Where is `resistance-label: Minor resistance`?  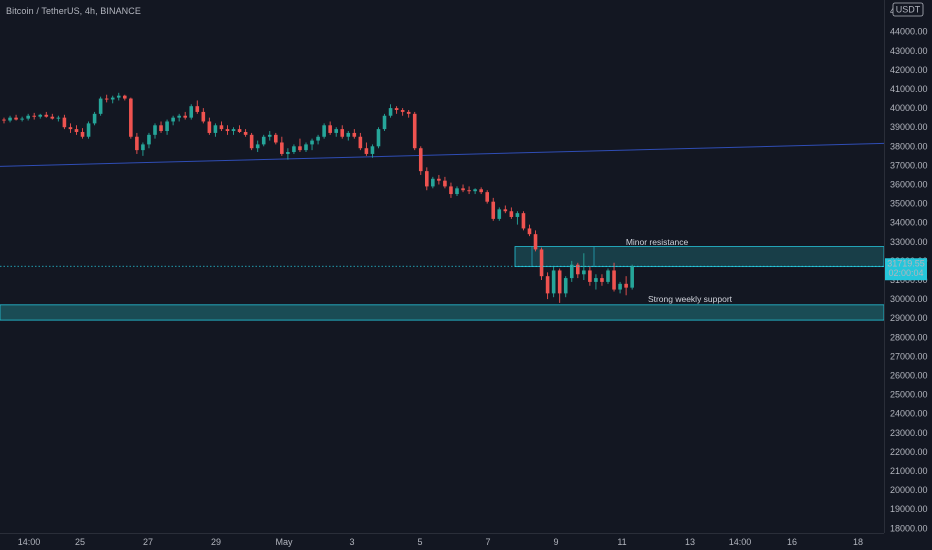 resistance-label: Minor resistance is located at coordinates (657, 242).